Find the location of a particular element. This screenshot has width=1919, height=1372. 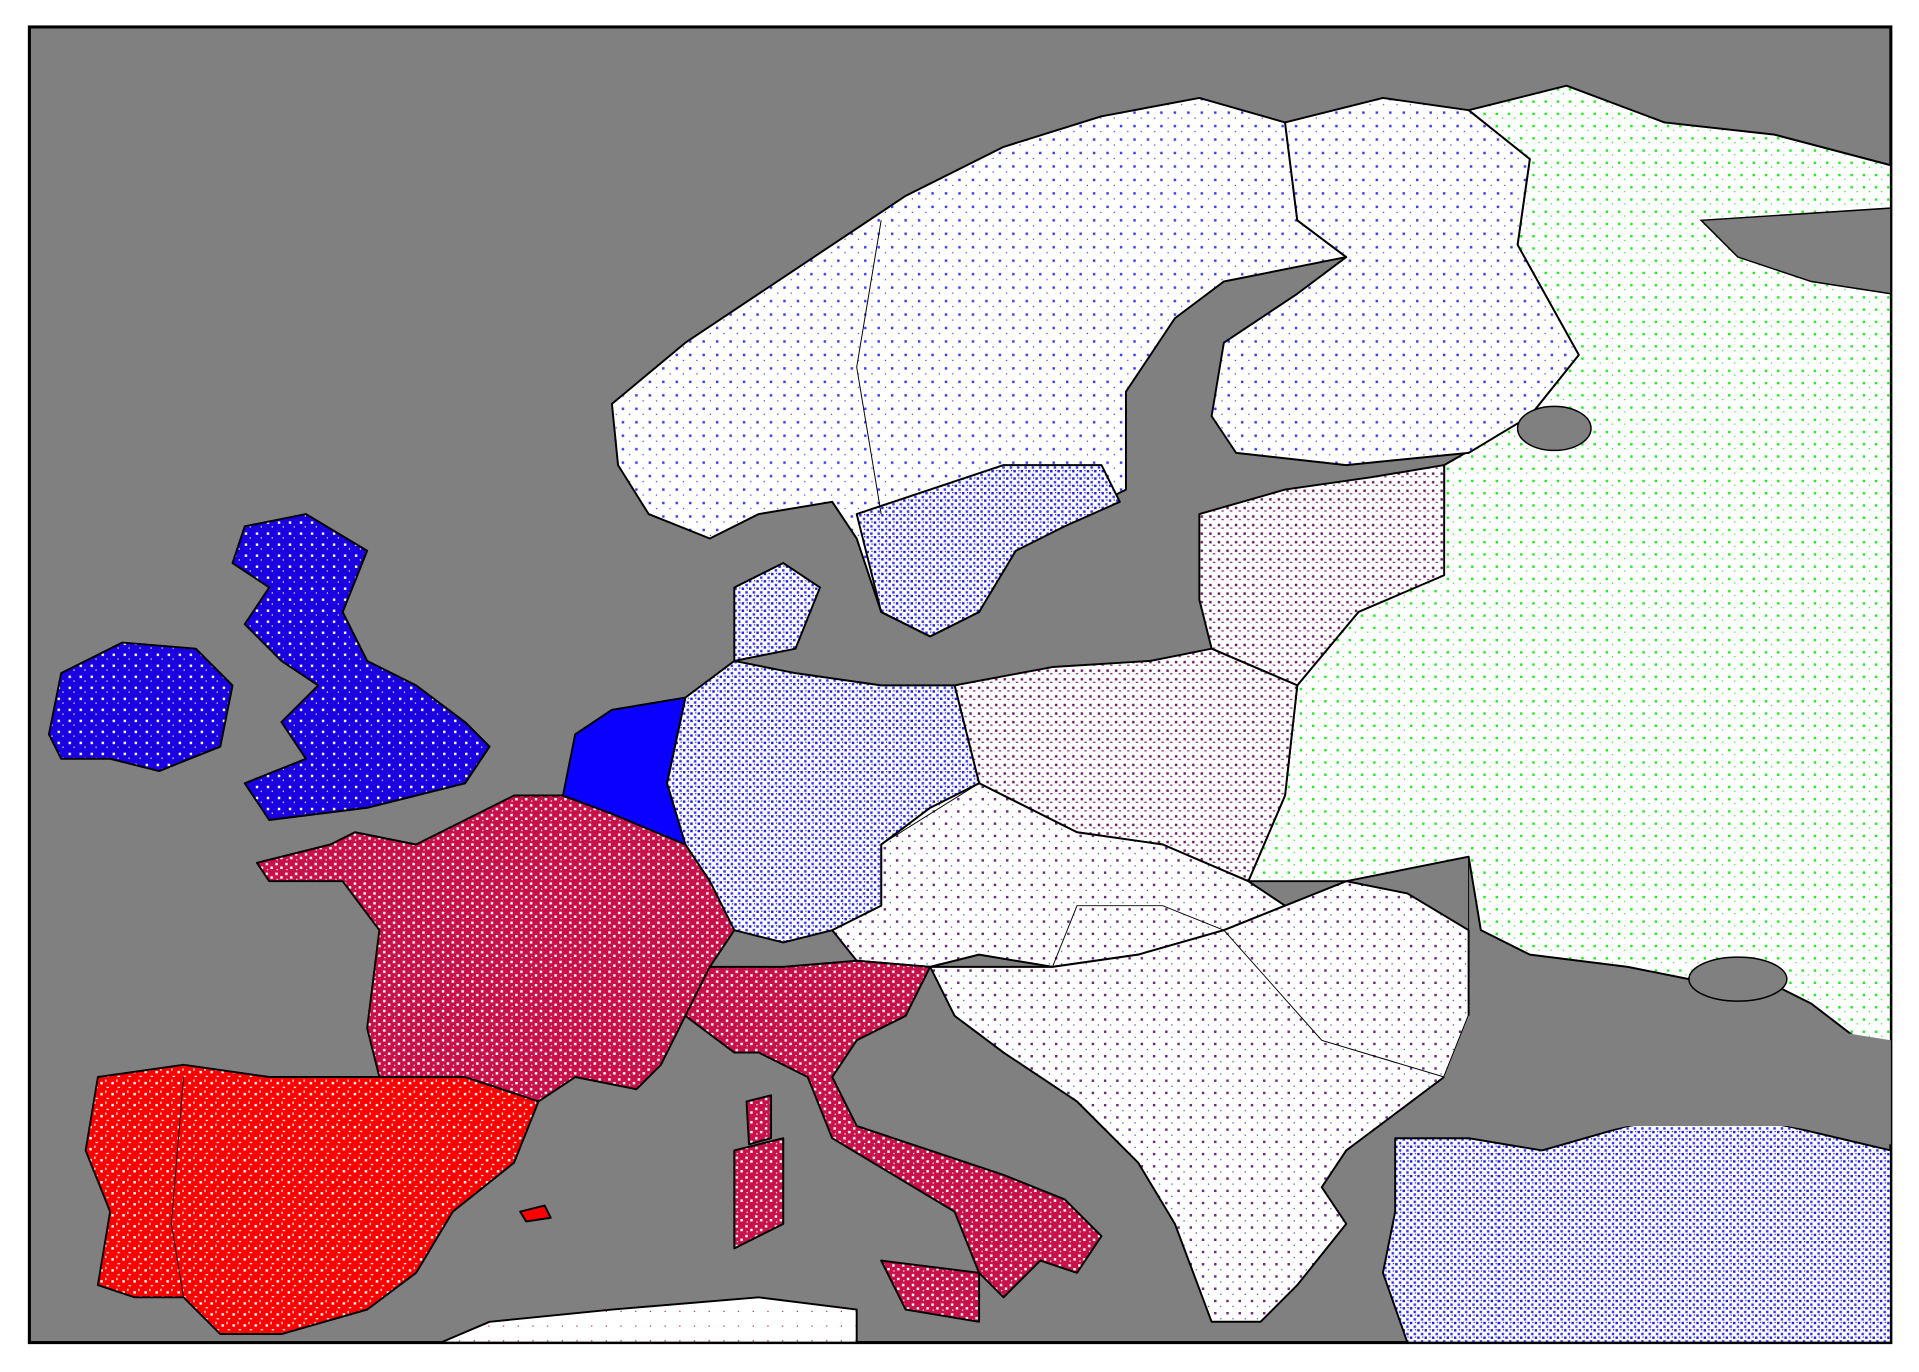

black-sea is located at coordinates (1667, 1068).